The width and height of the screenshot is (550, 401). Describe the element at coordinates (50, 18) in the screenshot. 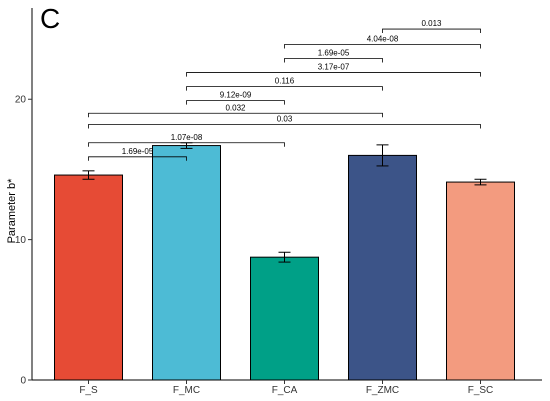

I see `panel-label: C` at that location.